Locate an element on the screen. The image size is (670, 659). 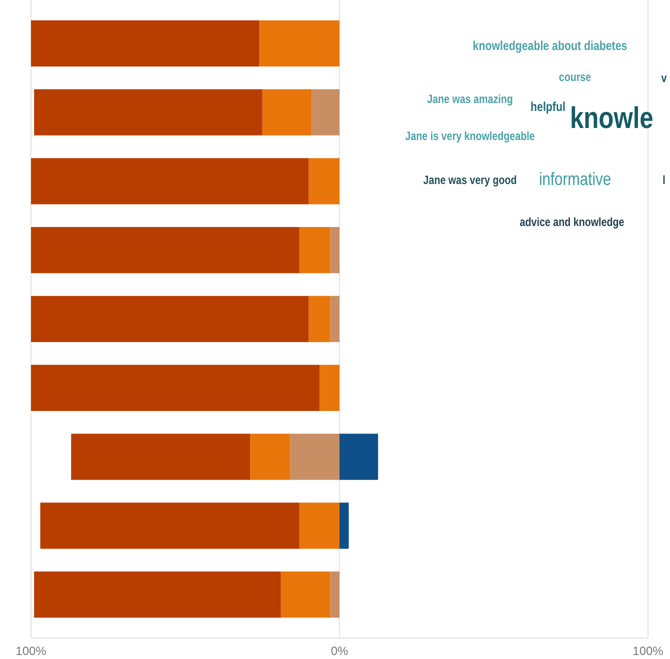
annotation: advice and knowledge is located at coordinates (572, 223).